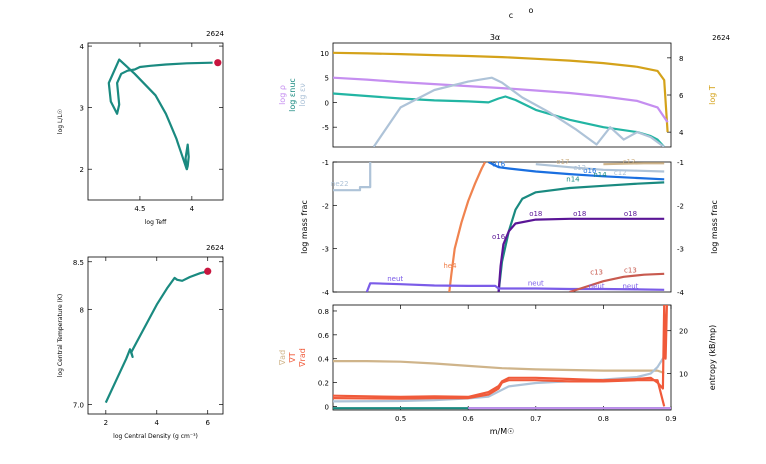  Describe the element at coordinates (207, 423) in the screenshot. I see `rhoT-xtick-label-2: 6` at that location.